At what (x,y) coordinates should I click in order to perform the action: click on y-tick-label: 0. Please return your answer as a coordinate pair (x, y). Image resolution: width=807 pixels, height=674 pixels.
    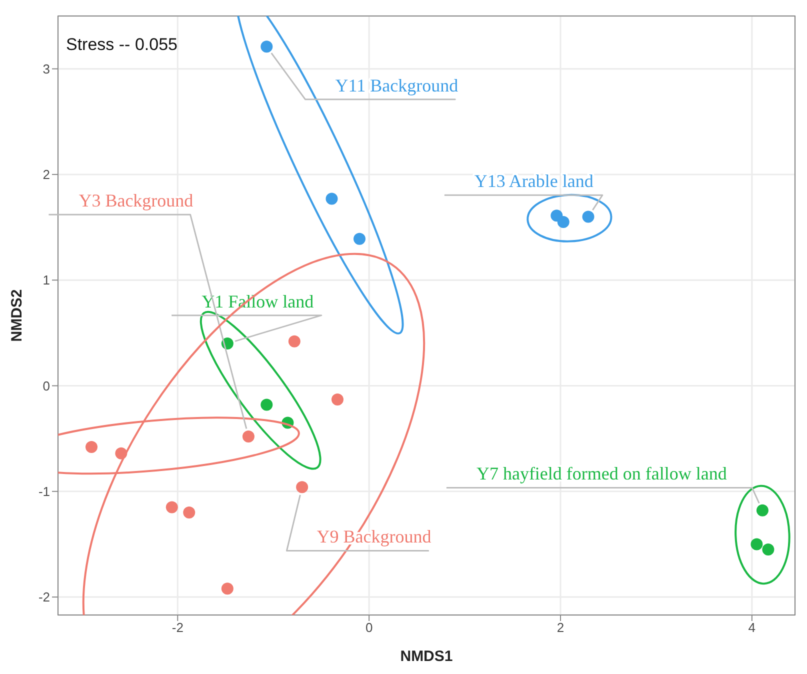
    Looking at the image, I should click on (46, 386).